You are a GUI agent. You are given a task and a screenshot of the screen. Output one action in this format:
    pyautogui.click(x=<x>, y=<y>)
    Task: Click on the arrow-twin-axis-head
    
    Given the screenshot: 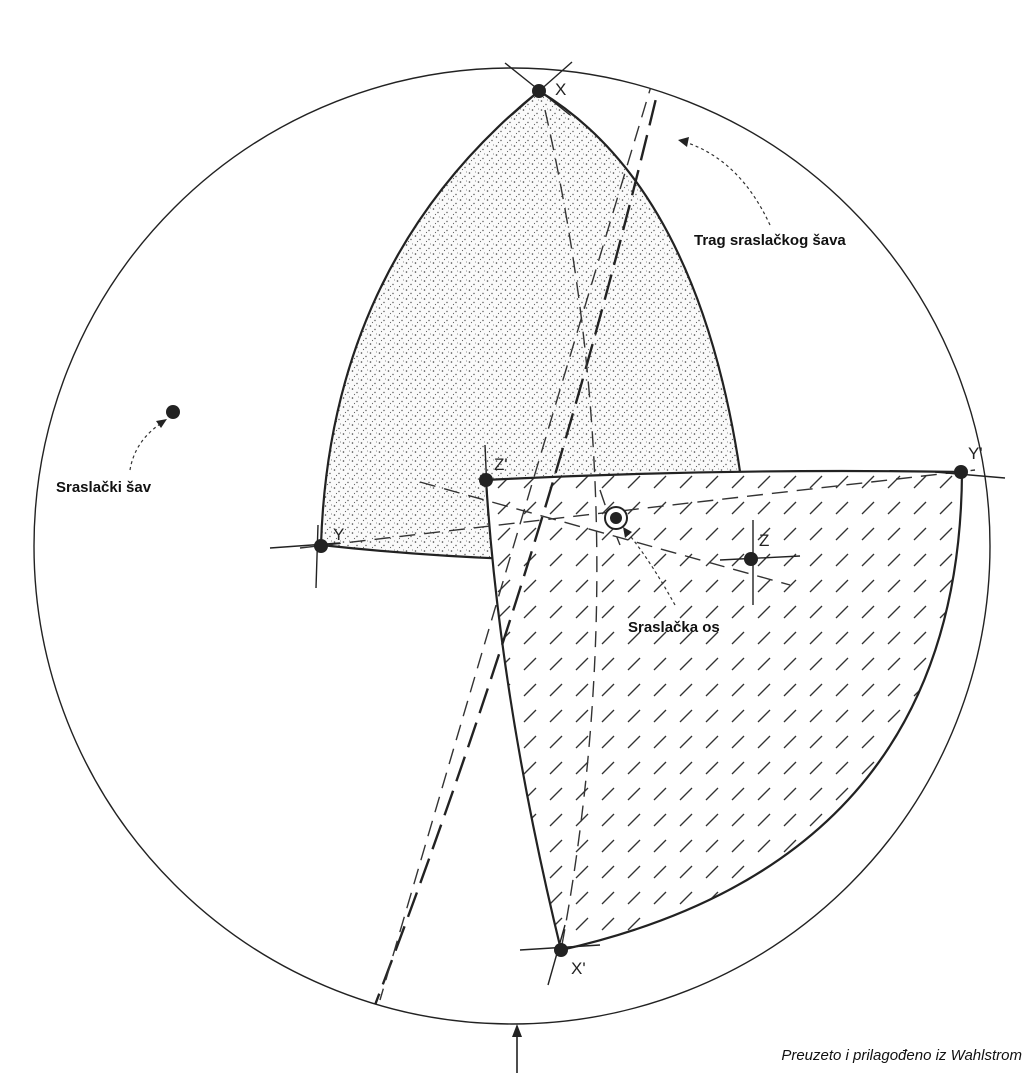 What is the action you would take?
    pyautogui.click(x=627, y=532)
    